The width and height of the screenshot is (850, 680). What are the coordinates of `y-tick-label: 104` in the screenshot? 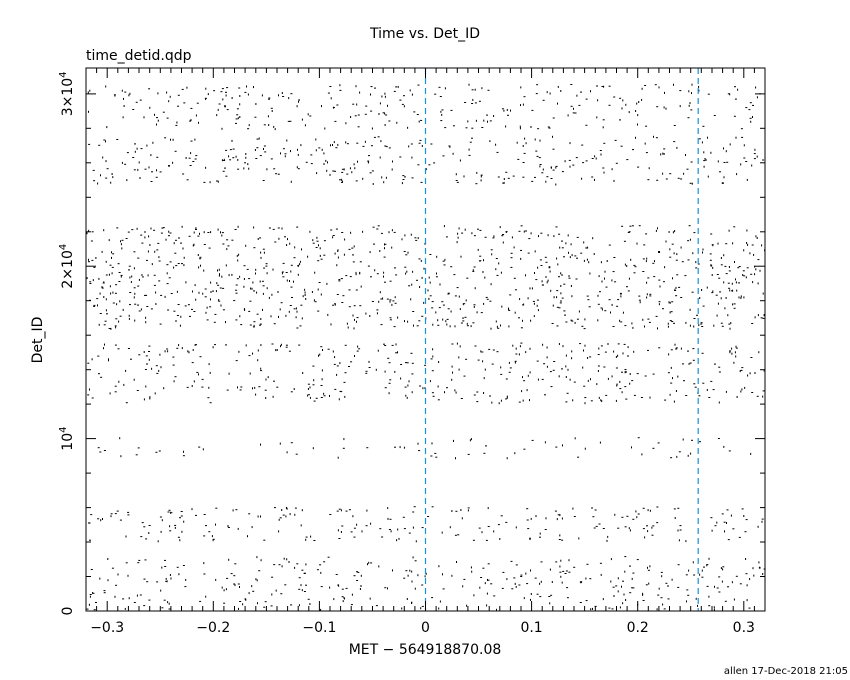 It's located at (67, 438).